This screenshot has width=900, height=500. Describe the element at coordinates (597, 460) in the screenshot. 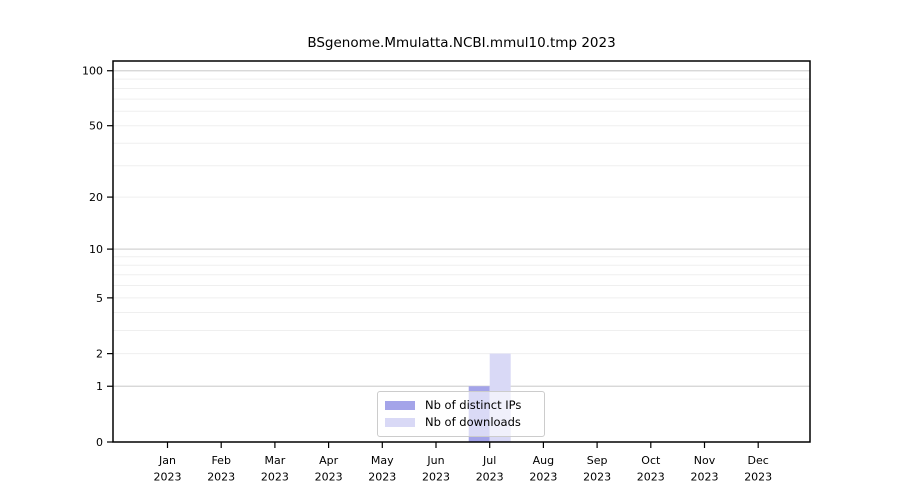

I see `x-tick-label-month: Sep` at that location.